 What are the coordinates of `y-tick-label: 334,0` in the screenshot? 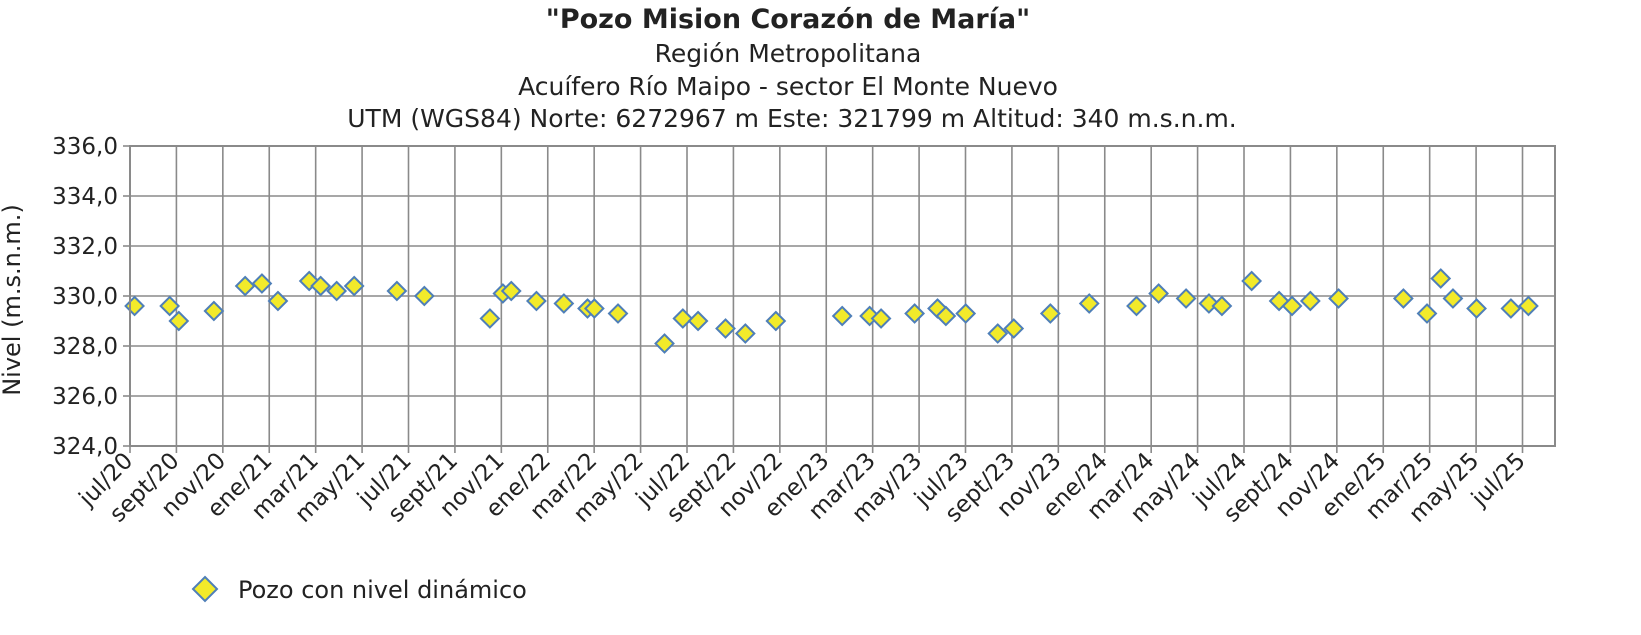 It's located at (85, 197).